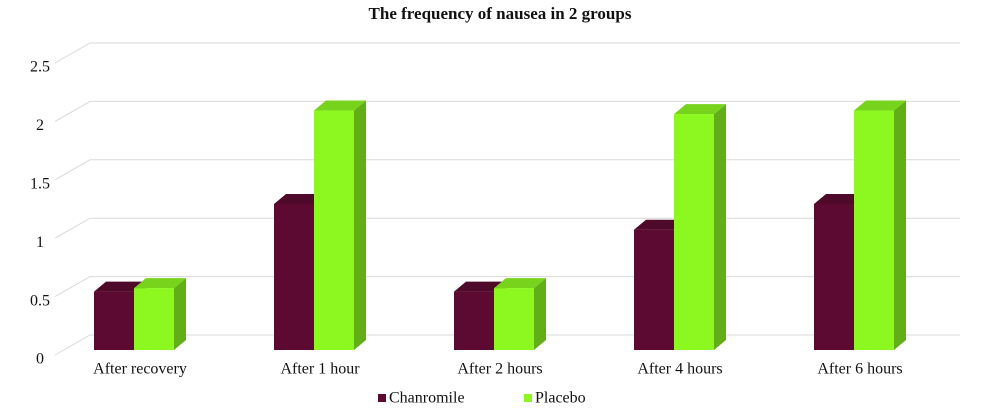 The height and width of the screenshot is (419, 1000). What do you see at coordinates (499, 369) in the screenshot?
I see `x-tick-label: After 2 hours` at bounding box center [499, 369].